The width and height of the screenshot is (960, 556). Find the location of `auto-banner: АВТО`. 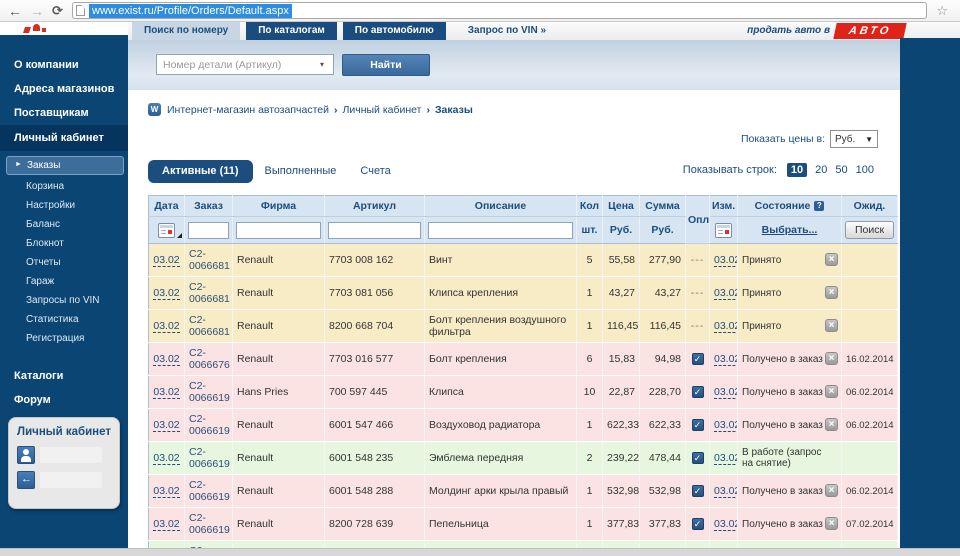

auto-banner: АВТО is located at coordinates (870, 31).